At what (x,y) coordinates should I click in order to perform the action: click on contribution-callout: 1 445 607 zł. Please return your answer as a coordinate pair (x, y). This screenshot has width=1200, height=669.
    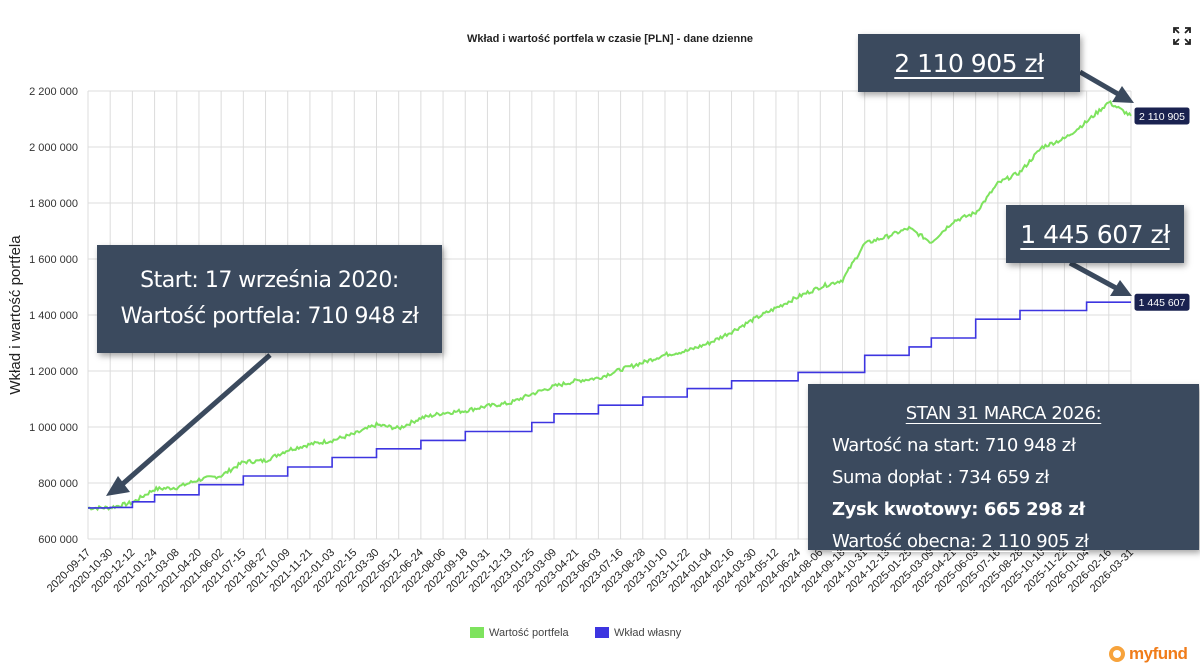
    Looking at the image, I should click on (1095, 234).